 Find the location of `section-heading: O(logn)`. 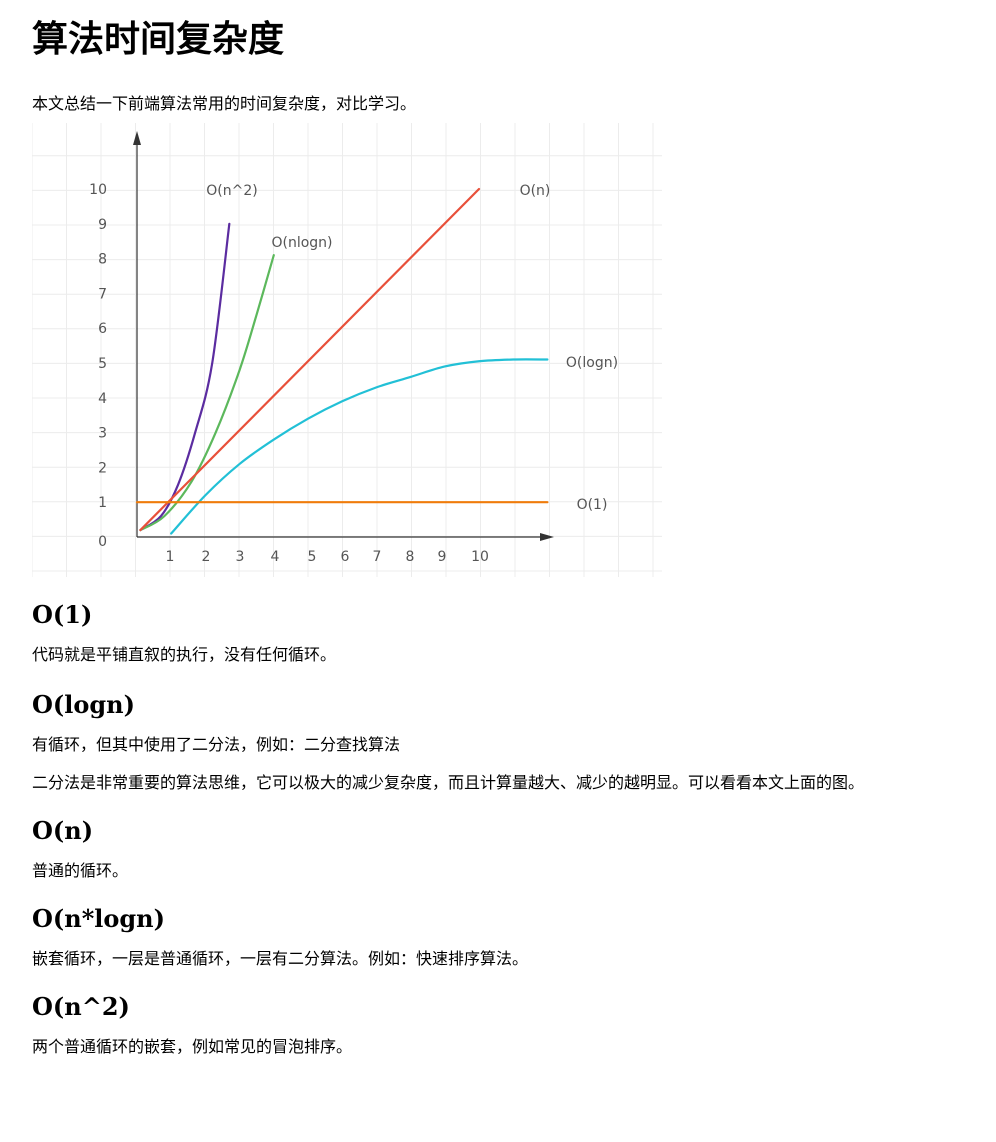

section-heading: O(logn) is located at coordinates (83, 704).